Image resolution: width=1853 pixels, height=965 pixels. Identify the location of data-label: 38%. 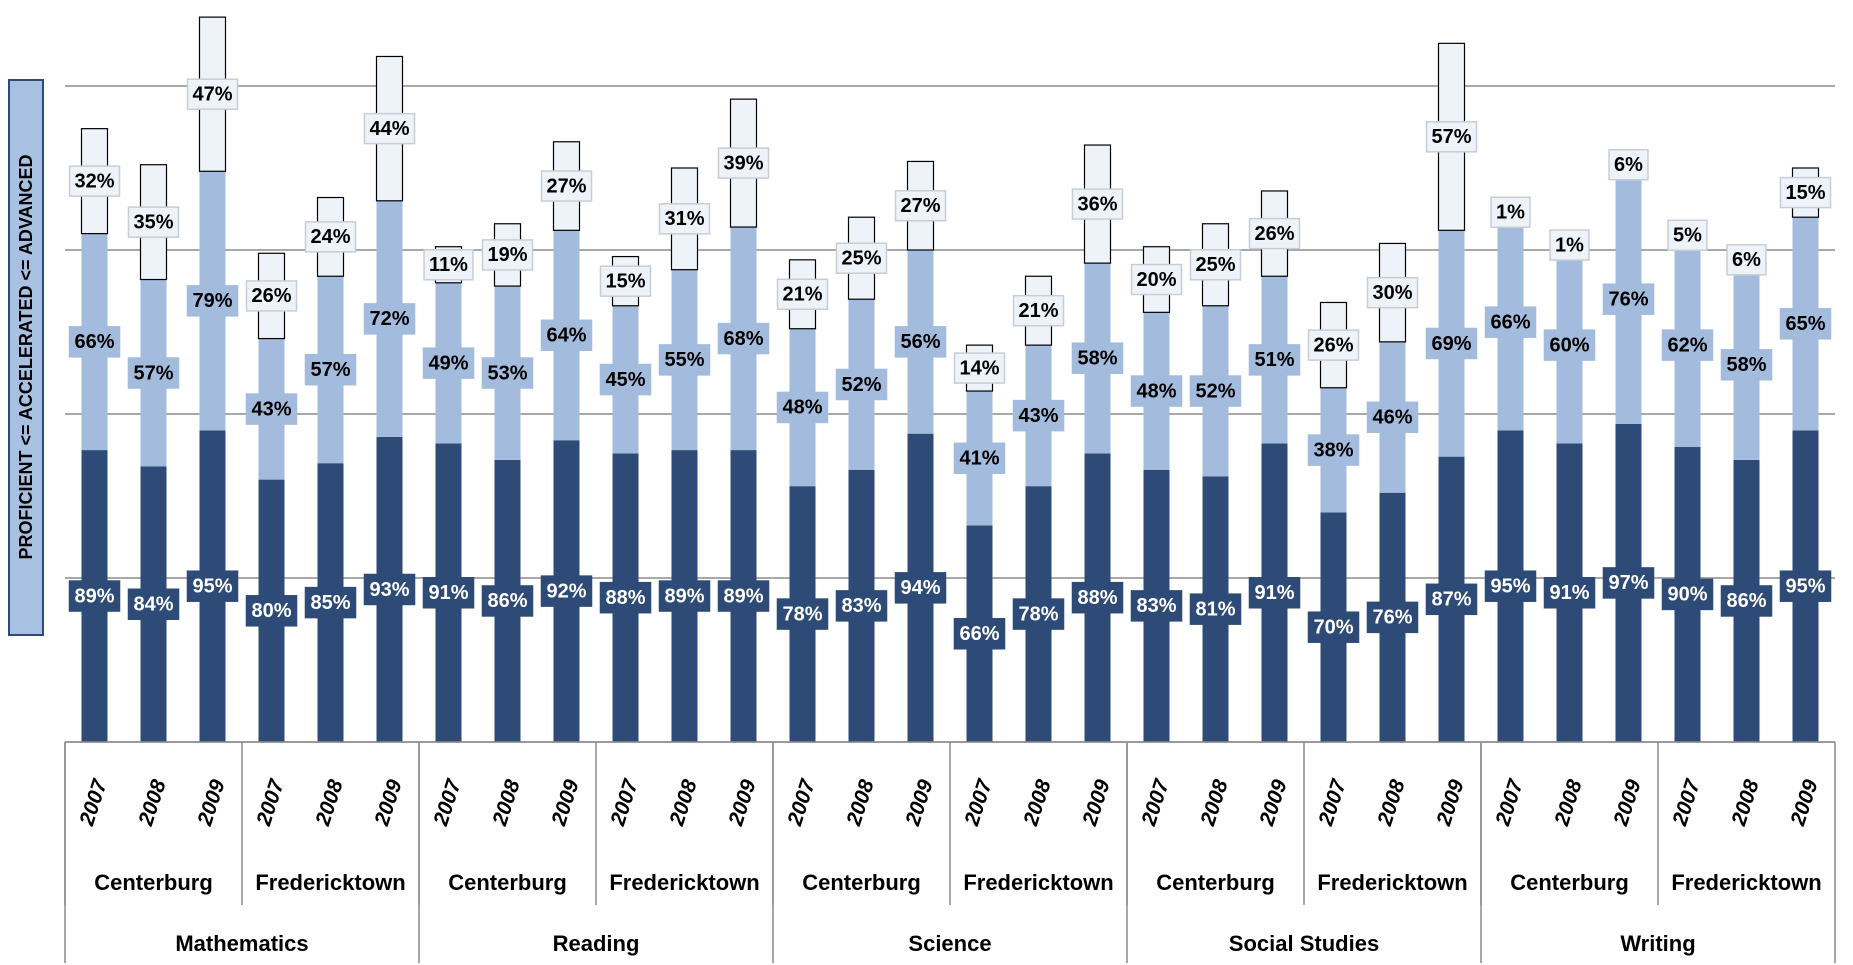
(1333, 450).